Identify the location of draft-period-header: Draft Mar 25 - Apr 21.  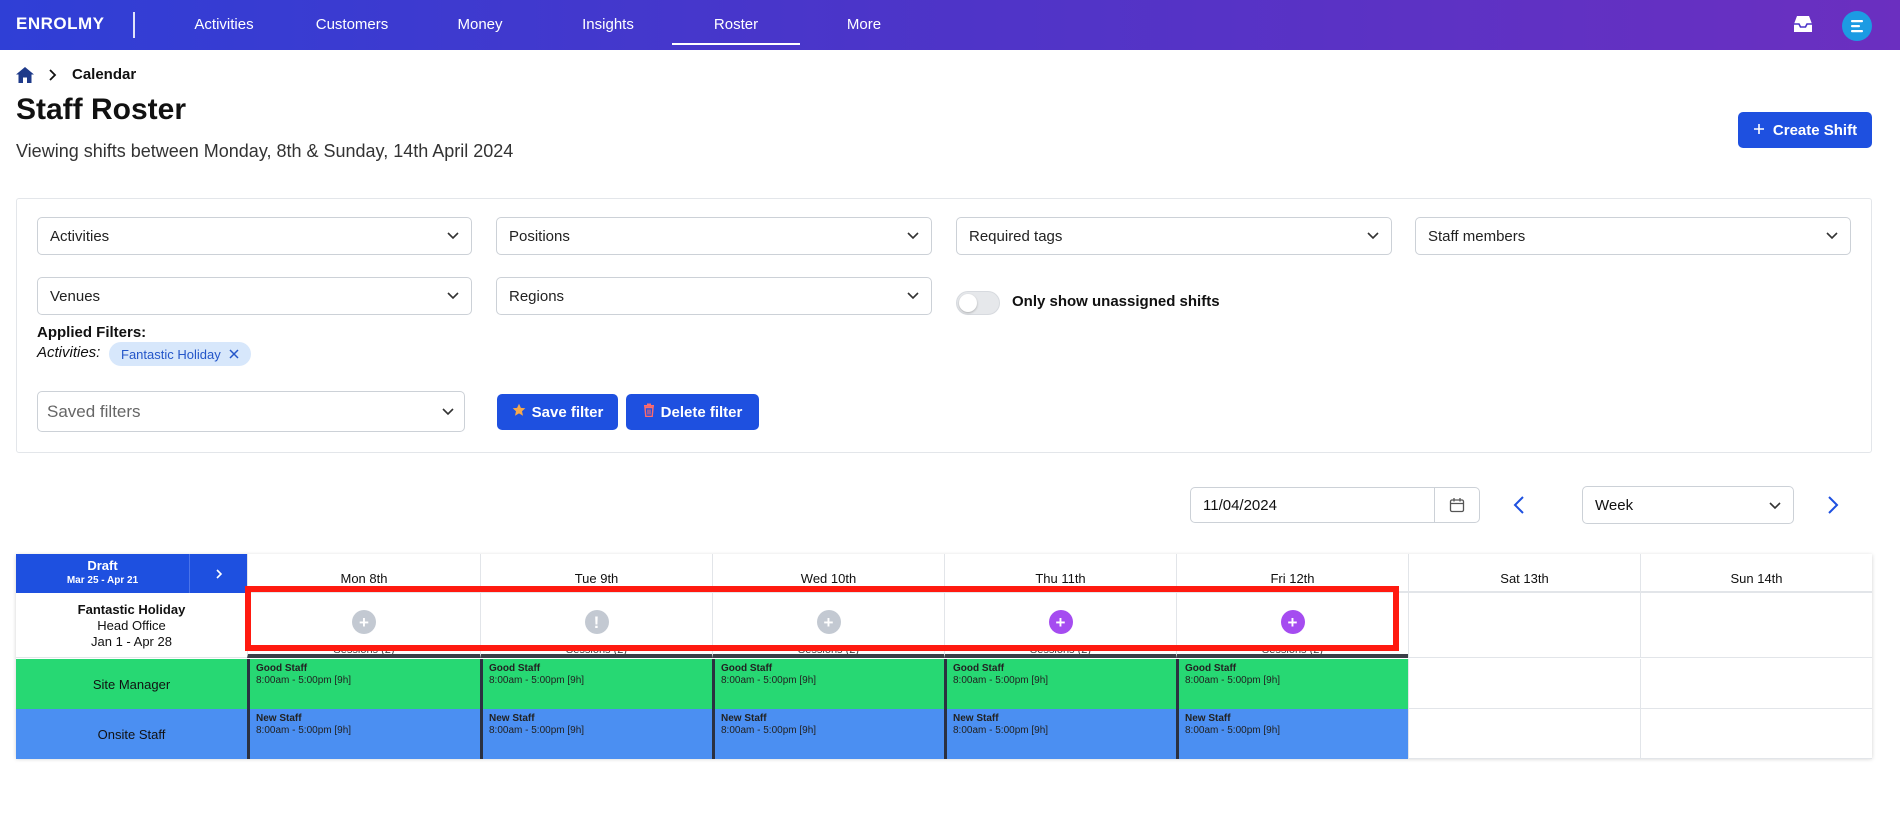
(102, 573).